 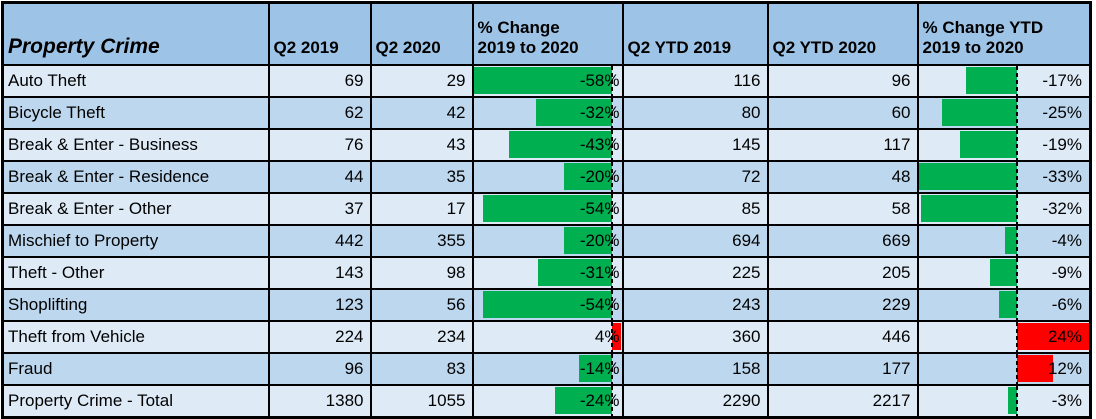 I want to click on cell-ytd-2019: 158, so click(x=695, y=368).